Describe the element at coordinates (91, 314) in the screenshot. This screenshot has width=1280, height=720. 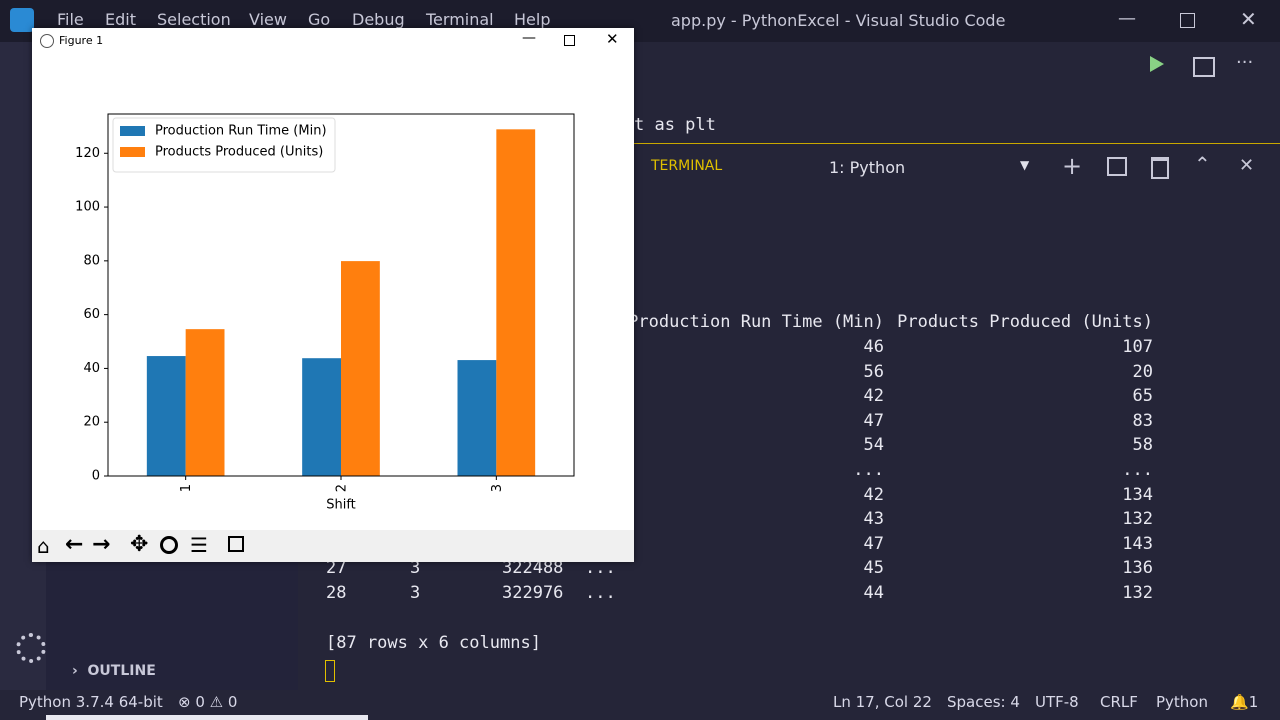
I see `y-tick-label: 60` at that location.